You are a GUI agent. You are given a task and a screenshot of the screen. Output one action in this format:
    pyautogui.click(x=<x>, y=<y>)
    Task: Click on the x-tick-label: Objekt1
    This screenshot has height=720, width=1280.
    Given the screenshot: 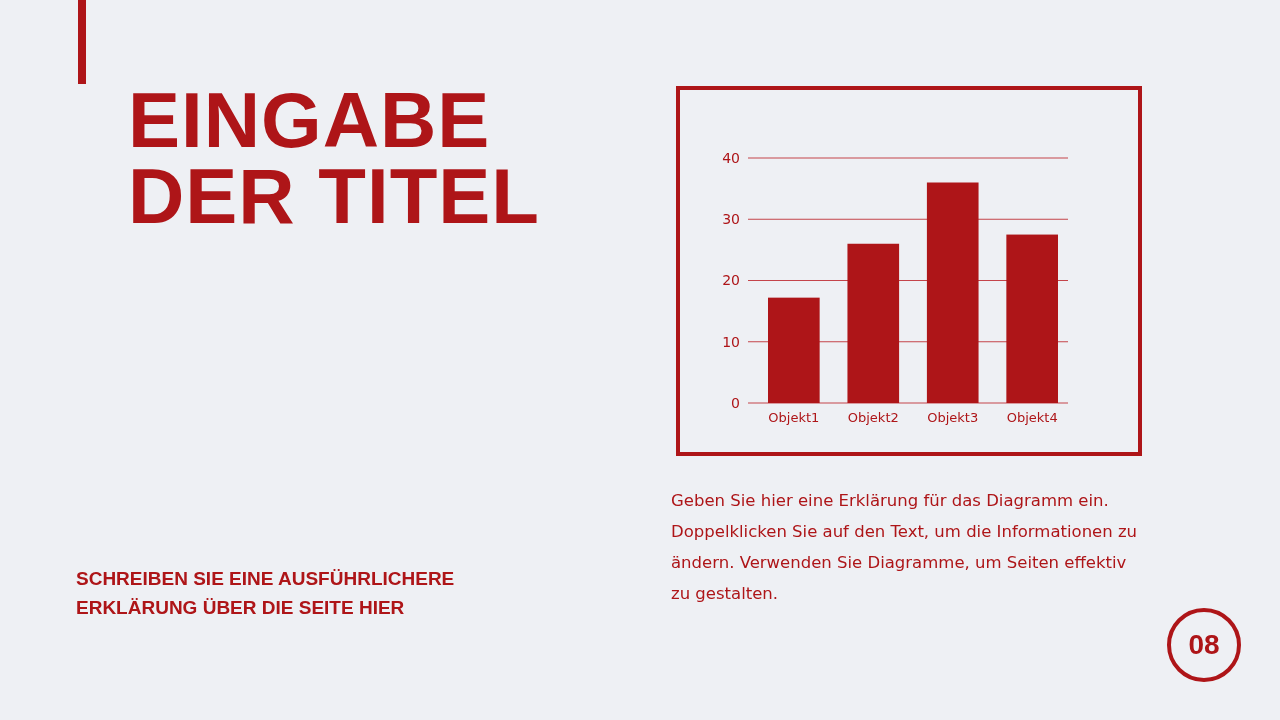 What is the action you would take?
    pyautogui.click(x=794, y=418)
    